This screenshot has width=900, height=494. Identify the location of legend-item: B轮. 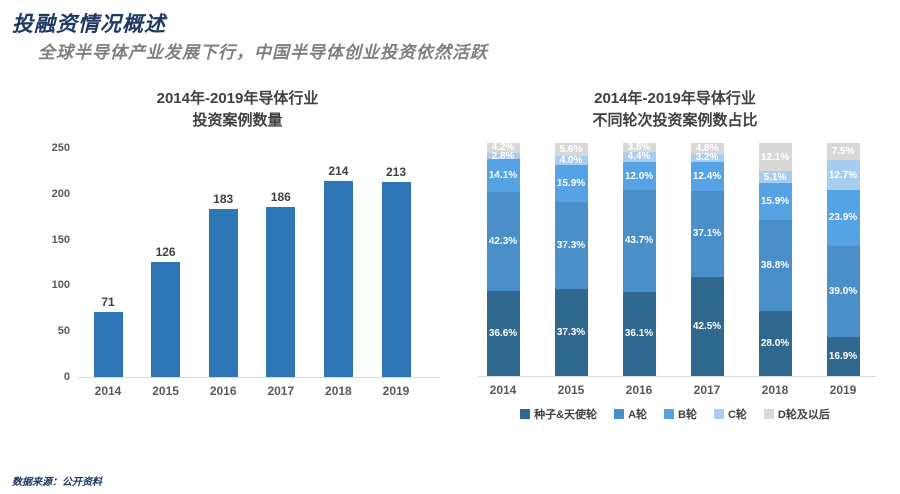
(680, 414).